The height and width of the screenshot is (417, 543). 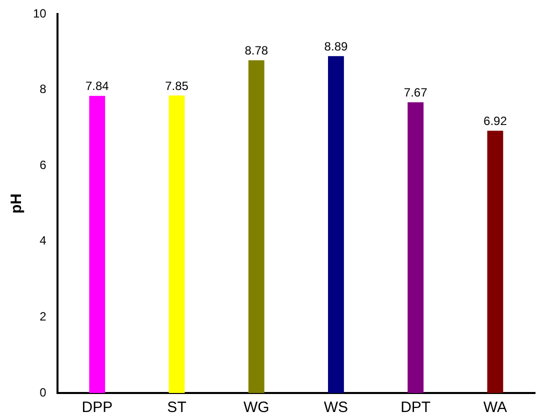 What do you see at coordinates (415, 407) in the screenshot?
I see `x-tick-label: DPT` at bounding box center [415, 407].